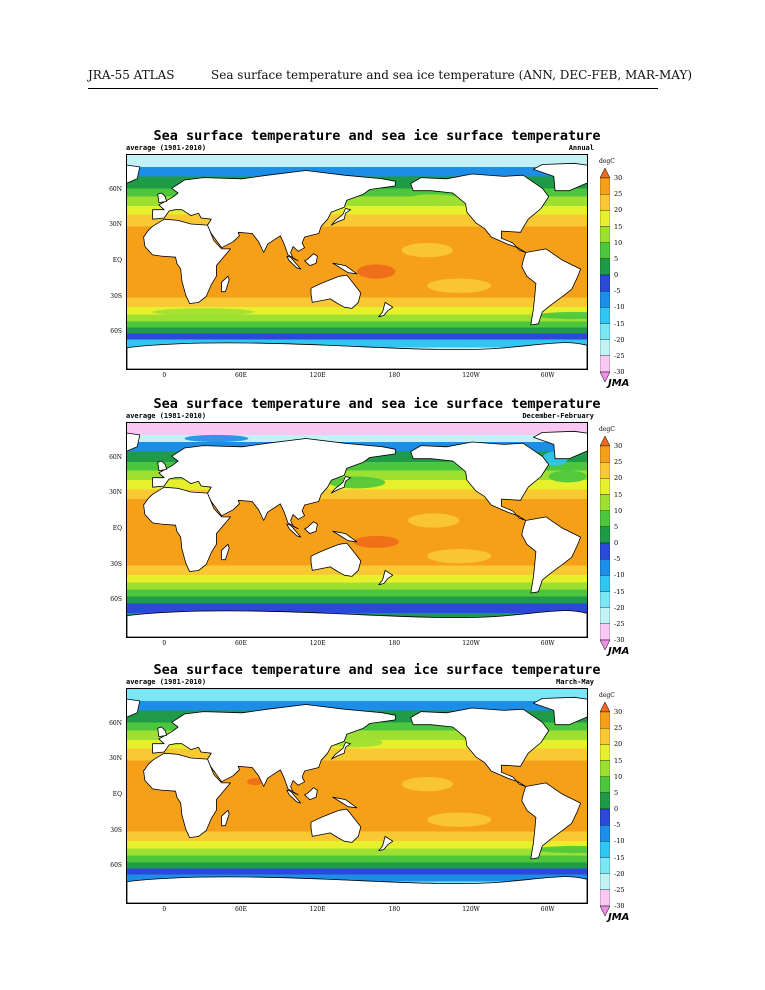  What do you see at coordinates (618, 210) in the screenshot?
I see `colorbar-tick-label: 20` at bounding box center [618, 210].